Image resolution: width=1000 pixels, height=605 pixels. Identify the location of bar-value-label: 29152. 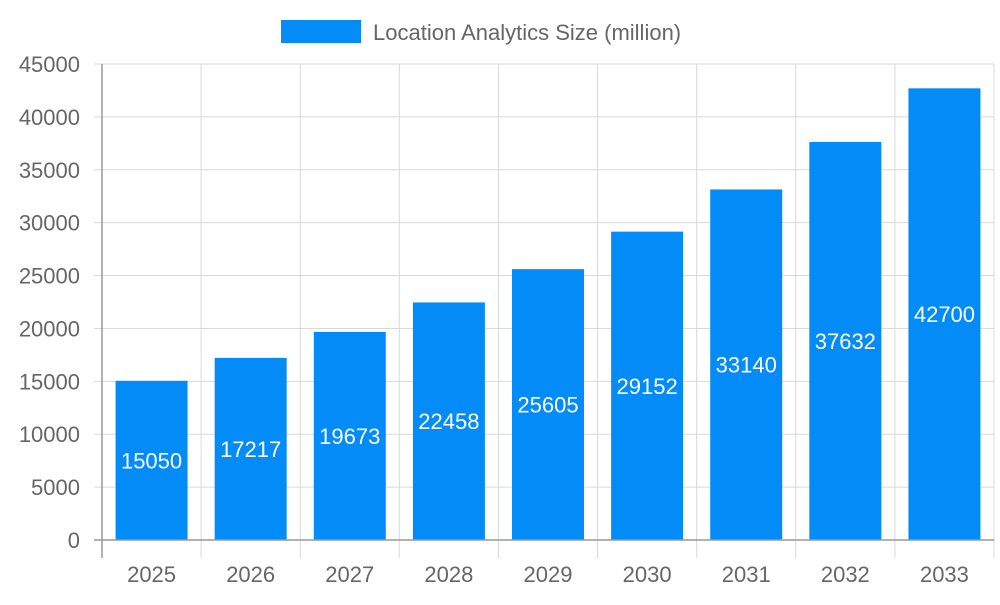
(647, 386).